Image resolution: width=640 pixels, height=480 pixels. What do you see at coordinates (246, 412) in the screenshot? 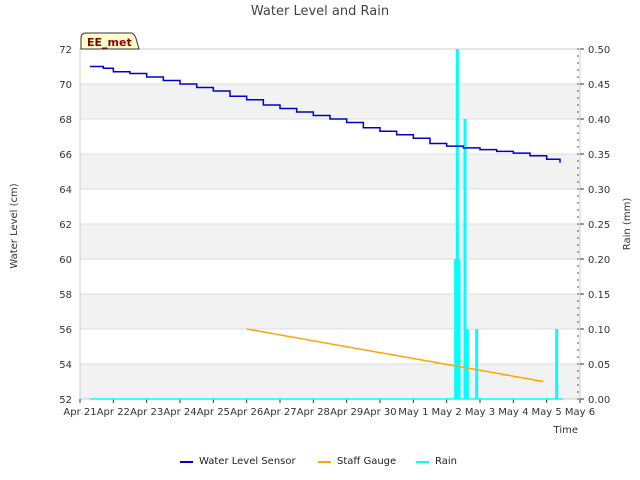
I see `x-tick-label: Apr 26` at bounding box center [246, 412].